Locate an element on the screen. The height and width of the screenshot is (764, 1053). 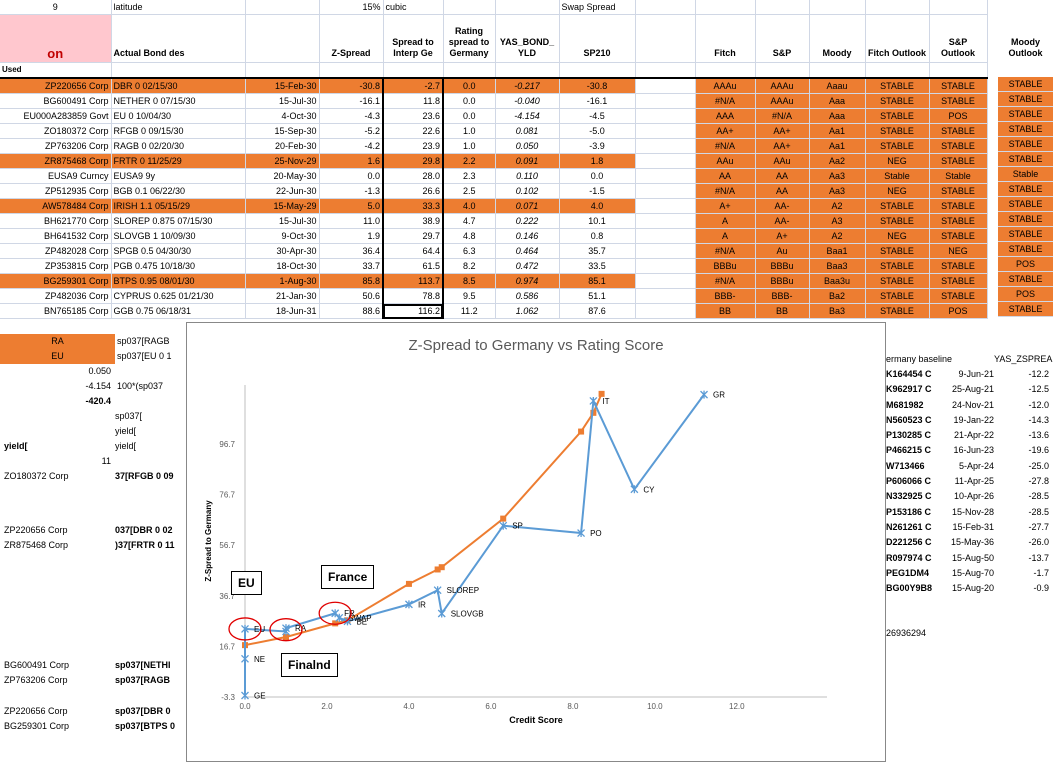
bond-des-cell: RAGB 0 02/20/30 is located at coordinates (178, 146).